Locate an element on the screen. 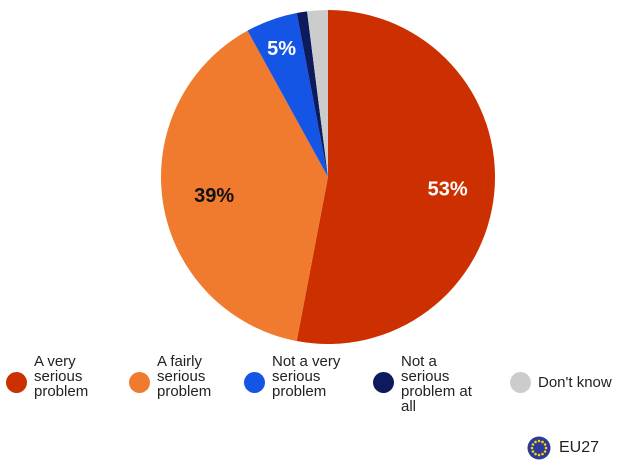  legend-label-fairly-serious: A fairly serious problem is located at coordinates (184, 376).